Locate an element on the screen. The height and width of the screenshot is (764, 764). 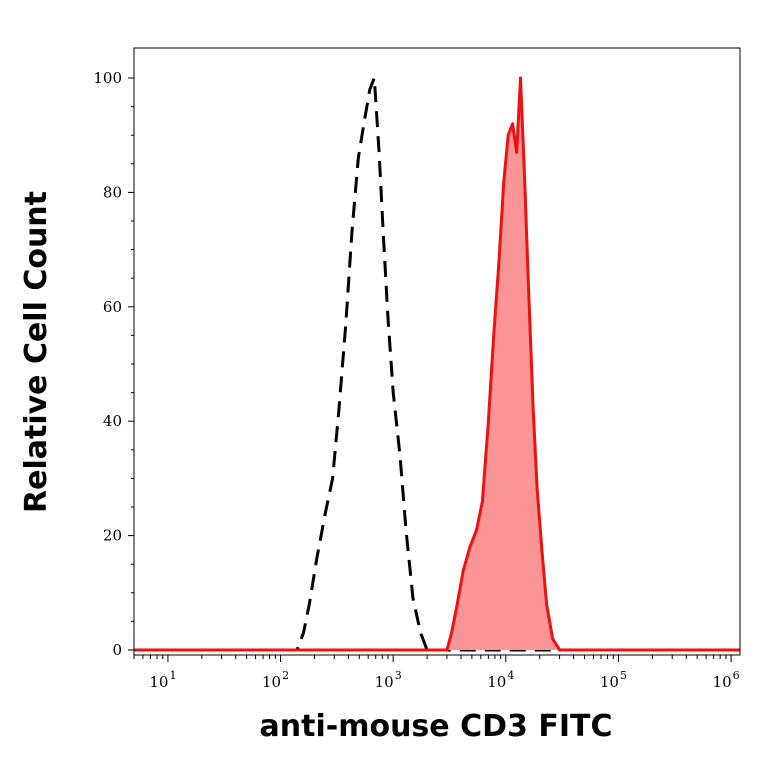
x-axis-title: anti-mouse CD3 FITC is located at coordinates (436, 726).